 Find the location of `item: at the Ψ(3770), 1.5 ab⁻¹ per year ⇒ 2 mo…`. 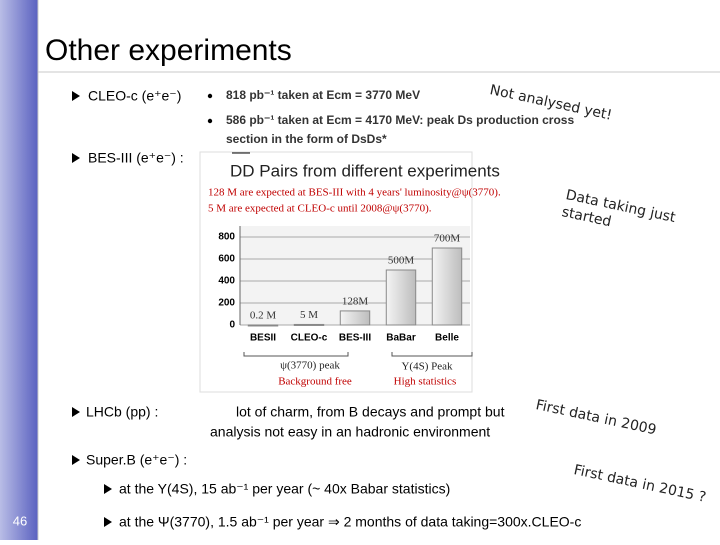

item: at the Ψ(3770), 1.5 ab⁻¹ per year ⇒ 2 mo… is located at coordinates (350, 522).